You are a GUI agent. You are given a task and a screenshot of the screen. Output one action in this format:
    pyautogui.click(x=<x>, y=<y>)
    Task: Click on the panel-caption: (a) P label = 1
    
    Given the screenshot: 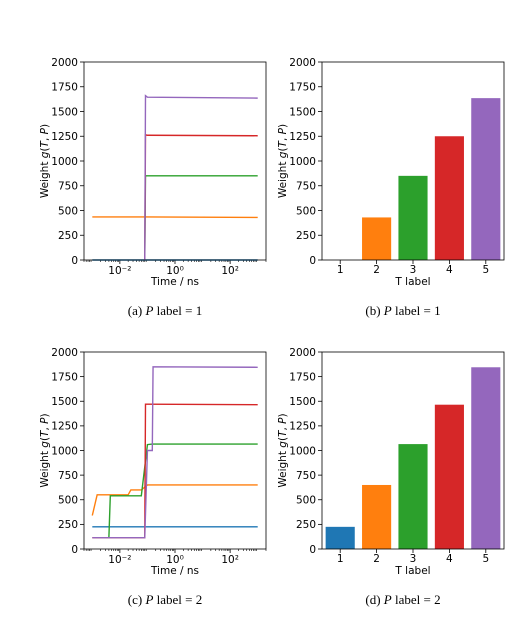 What is the action you would take?
    pyautogui.click(x=165, y=310)
    